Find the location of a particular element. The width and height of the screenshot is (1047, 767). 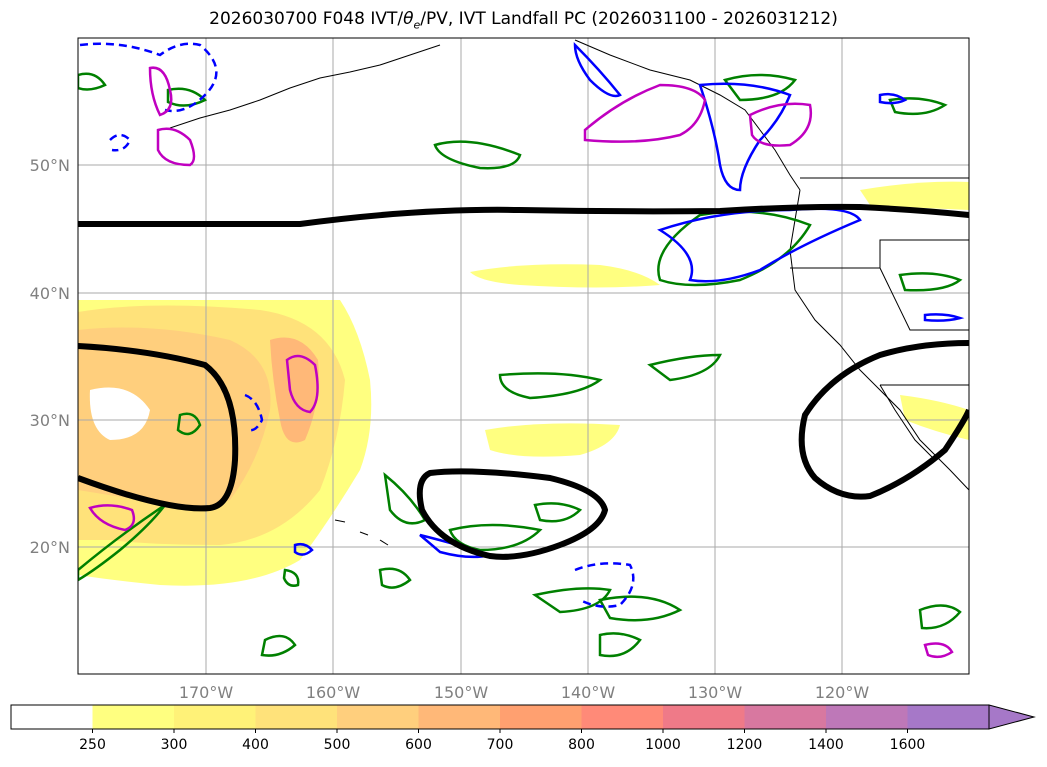

pc-contour-eastern-loop is located at coordinates (883, 420).